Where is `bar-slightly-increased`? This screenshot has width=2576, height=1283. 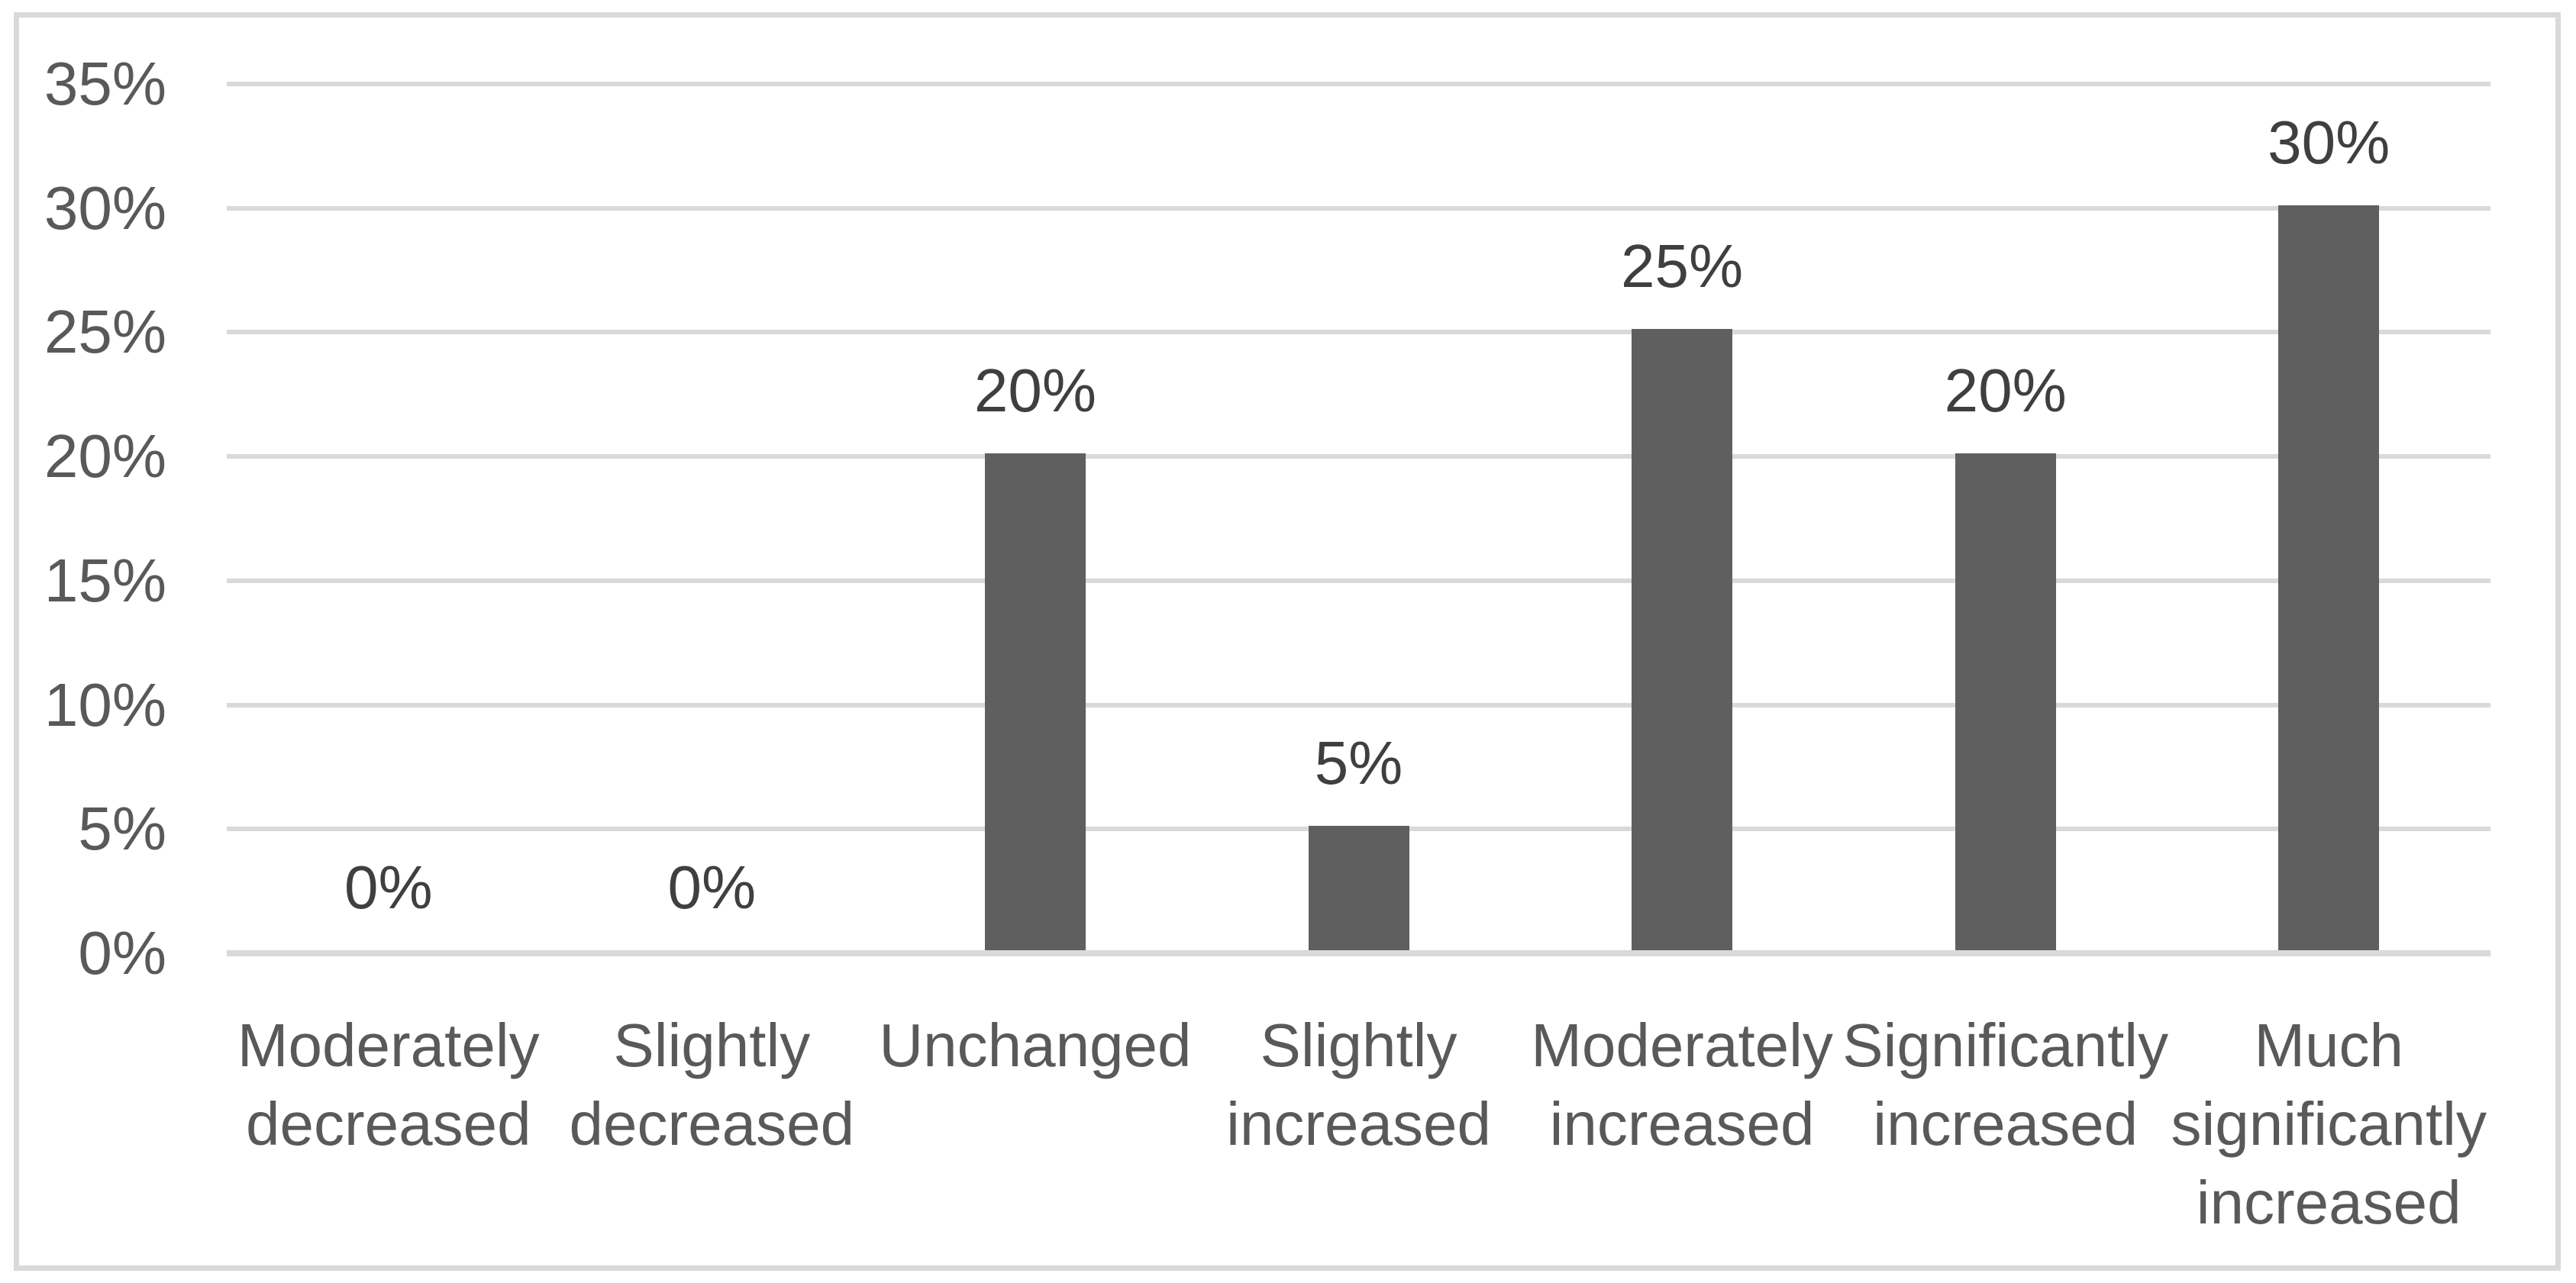 bar-slightly-increased is located at coordinates (1358, 888).